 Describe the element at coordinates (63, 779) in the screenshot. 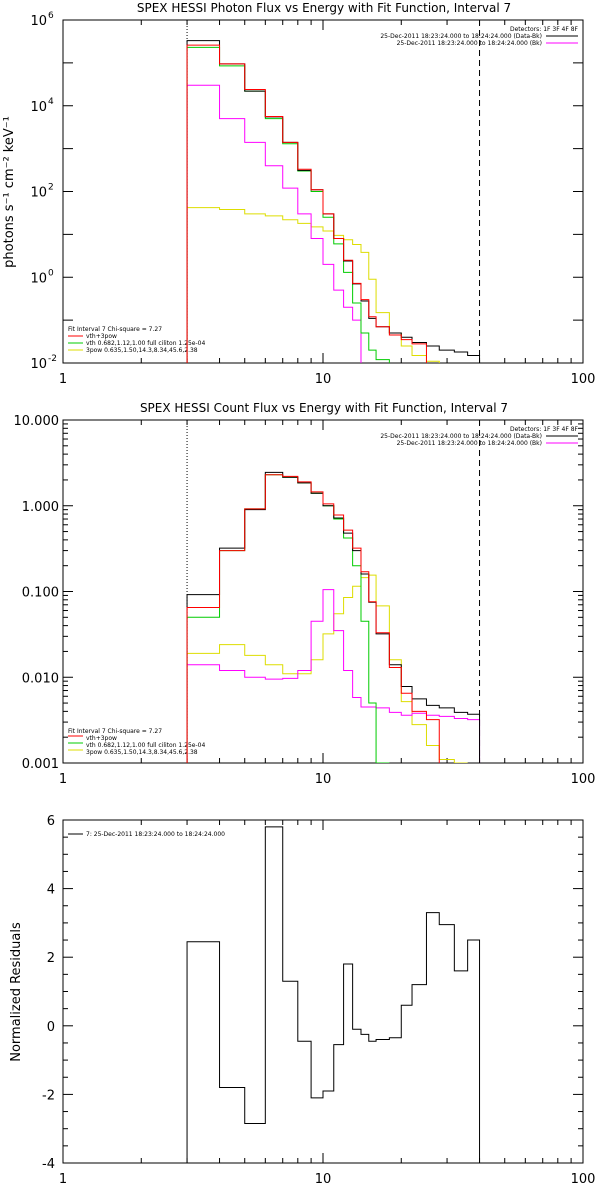

I see `count-flux-x-tick-label: 1` at that location.